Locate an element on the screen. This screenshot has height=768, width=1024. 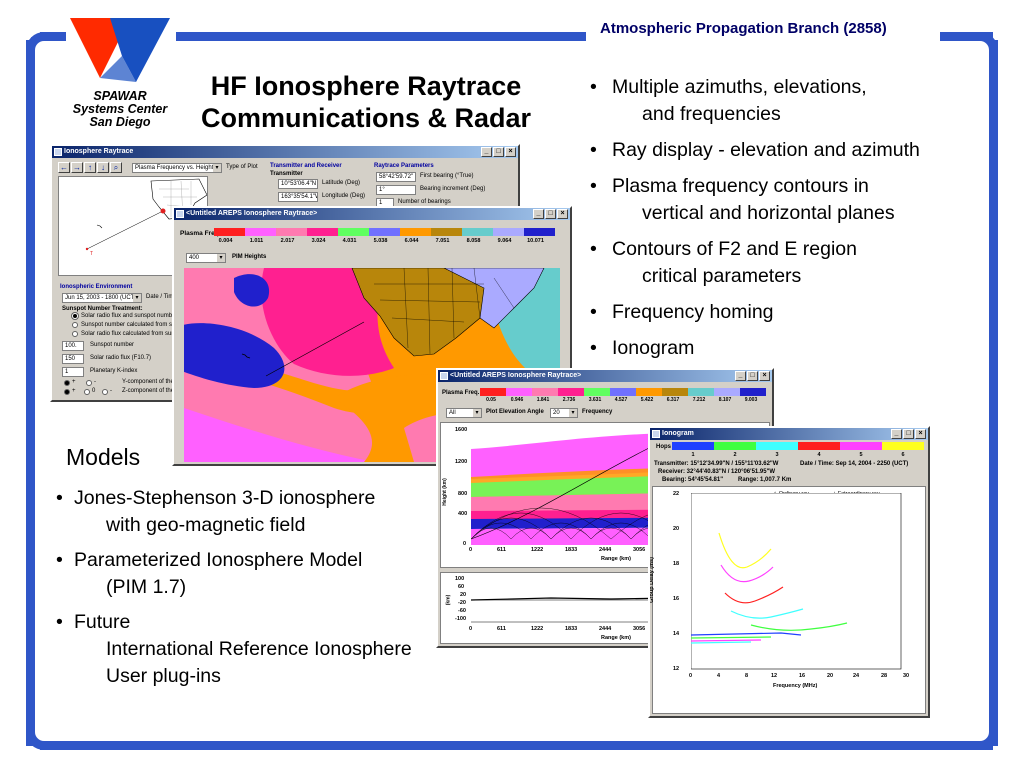
num-bearings-label: Number of bearings is located at coordinates (424, 202).